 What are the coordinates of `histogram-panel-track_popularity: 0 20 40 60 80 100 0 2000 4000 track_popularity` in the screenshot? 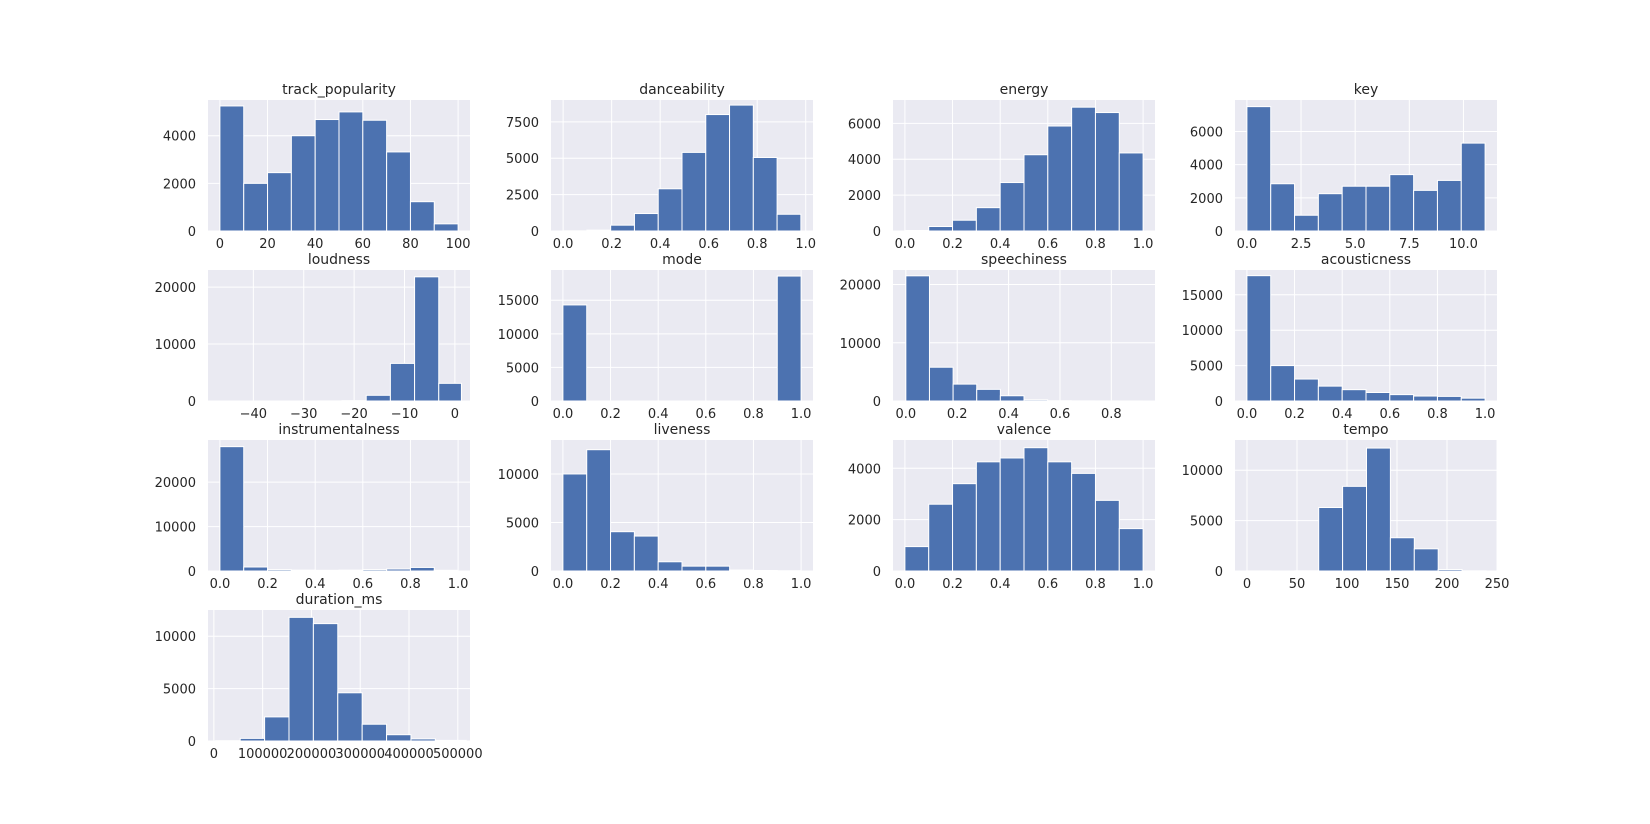 It's located at (317, 167).